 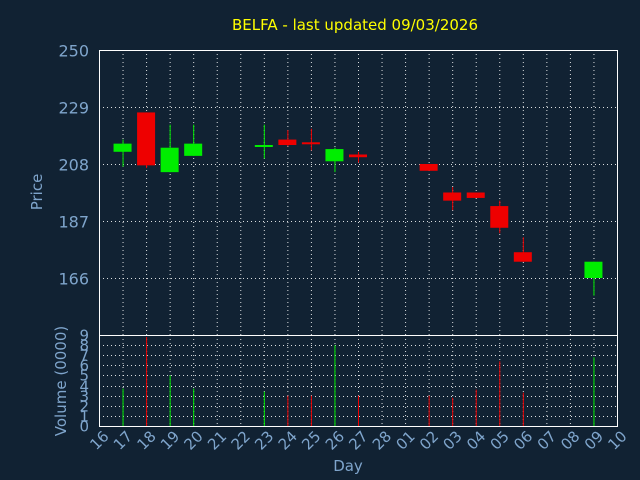 I want to click on price-tick-label: 250, so click(x=73, y=51).